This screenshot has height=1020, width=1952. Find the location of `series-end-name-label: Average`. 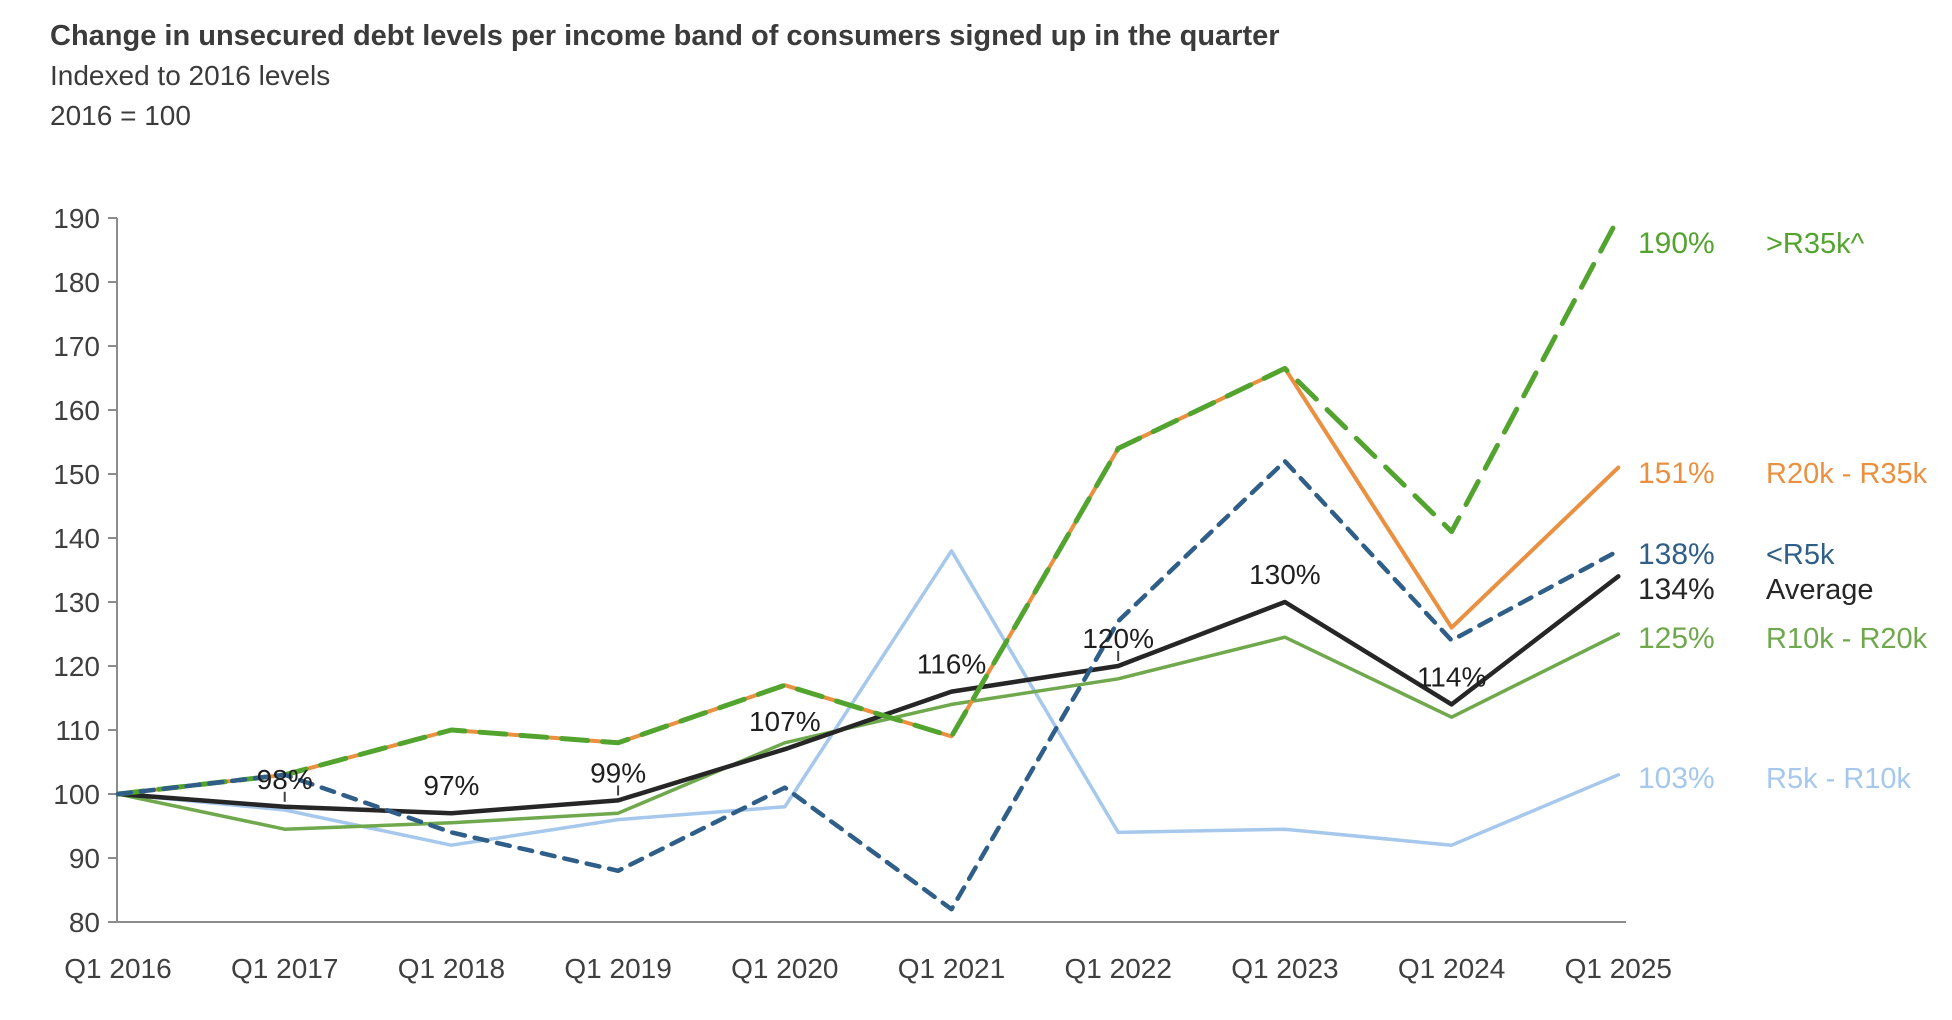

series-end-name-label: Average is located at coordinates (1820, 590).